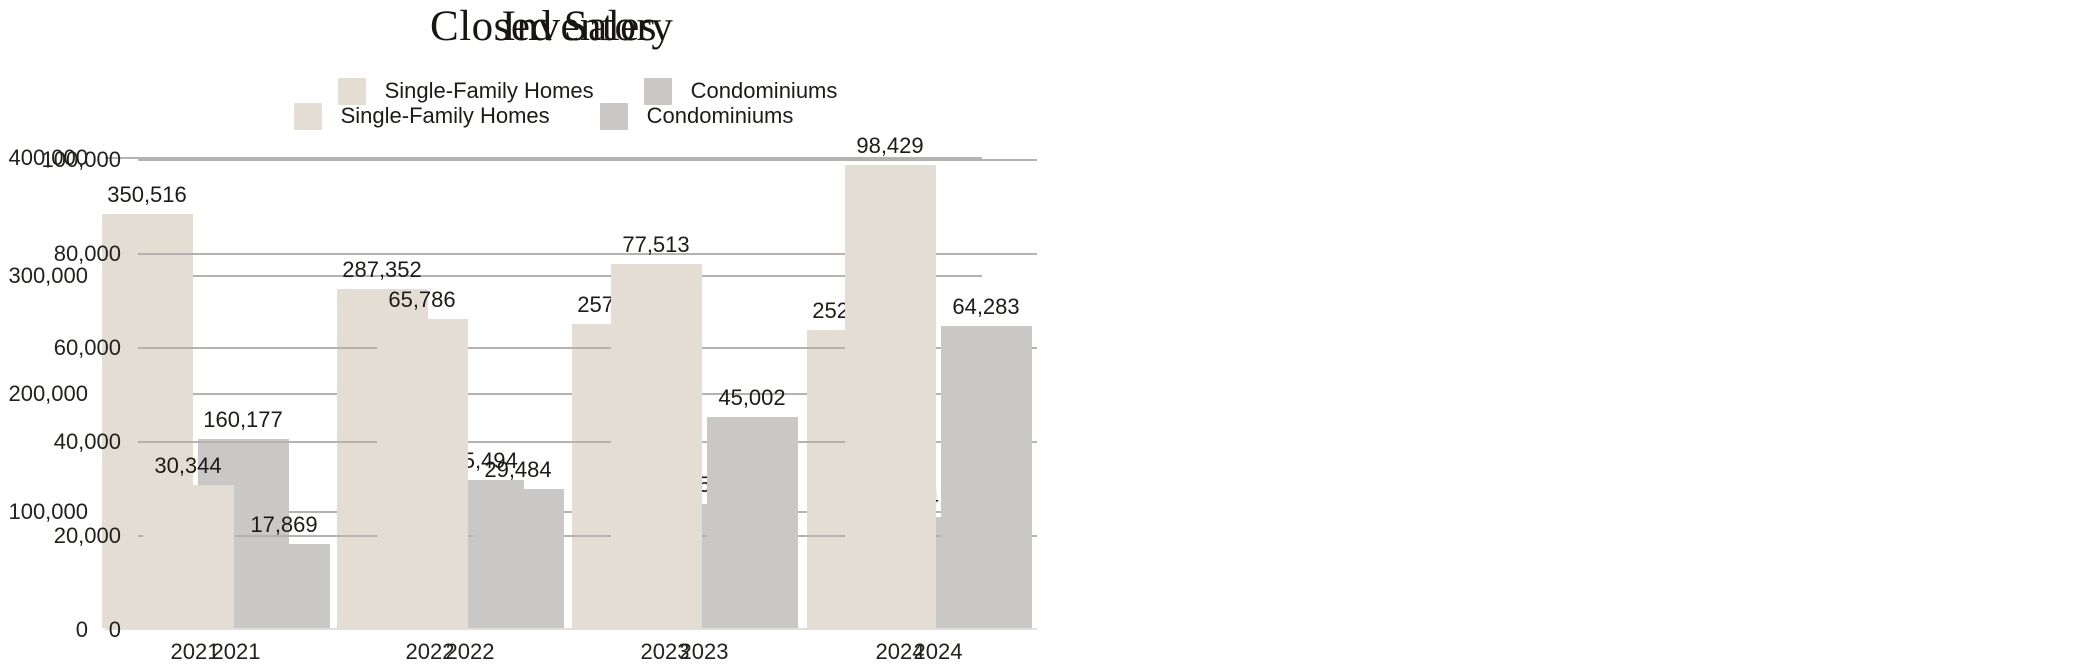  I want to click on bar-value-label: 350,516, so click(147, 195).